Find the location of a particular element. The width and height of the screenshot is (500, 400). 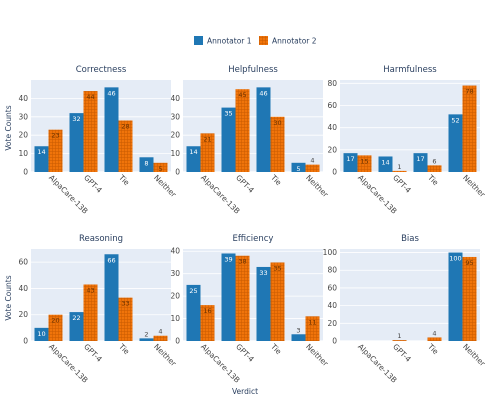

bar-value-label: 52 is located at coordinates (455, 120).